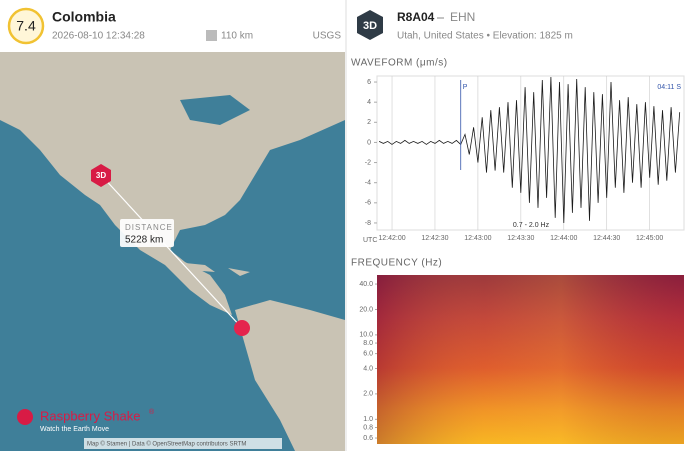  I want to click on magnitude-badge, so click(26, 26).